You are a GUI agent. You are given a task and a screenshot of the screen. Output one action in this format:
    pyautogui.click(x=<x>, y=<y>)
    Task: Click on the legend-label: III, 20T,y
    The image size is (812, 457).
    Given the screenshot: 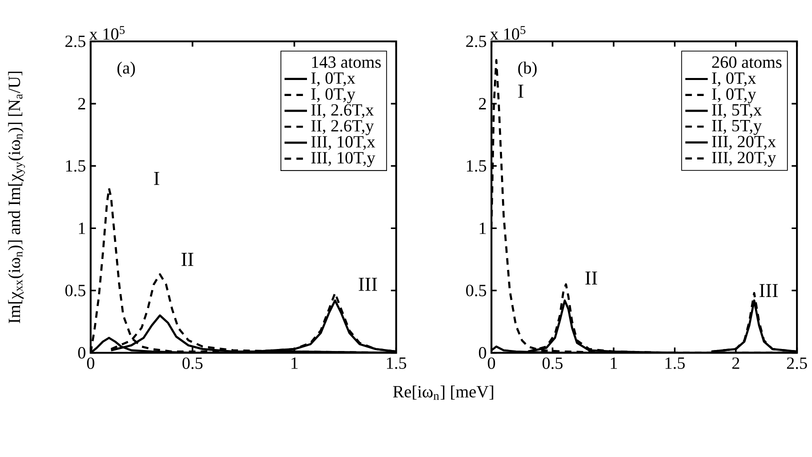 What is the action you would take?
    pyautogui.click(x=744, y=159)
    